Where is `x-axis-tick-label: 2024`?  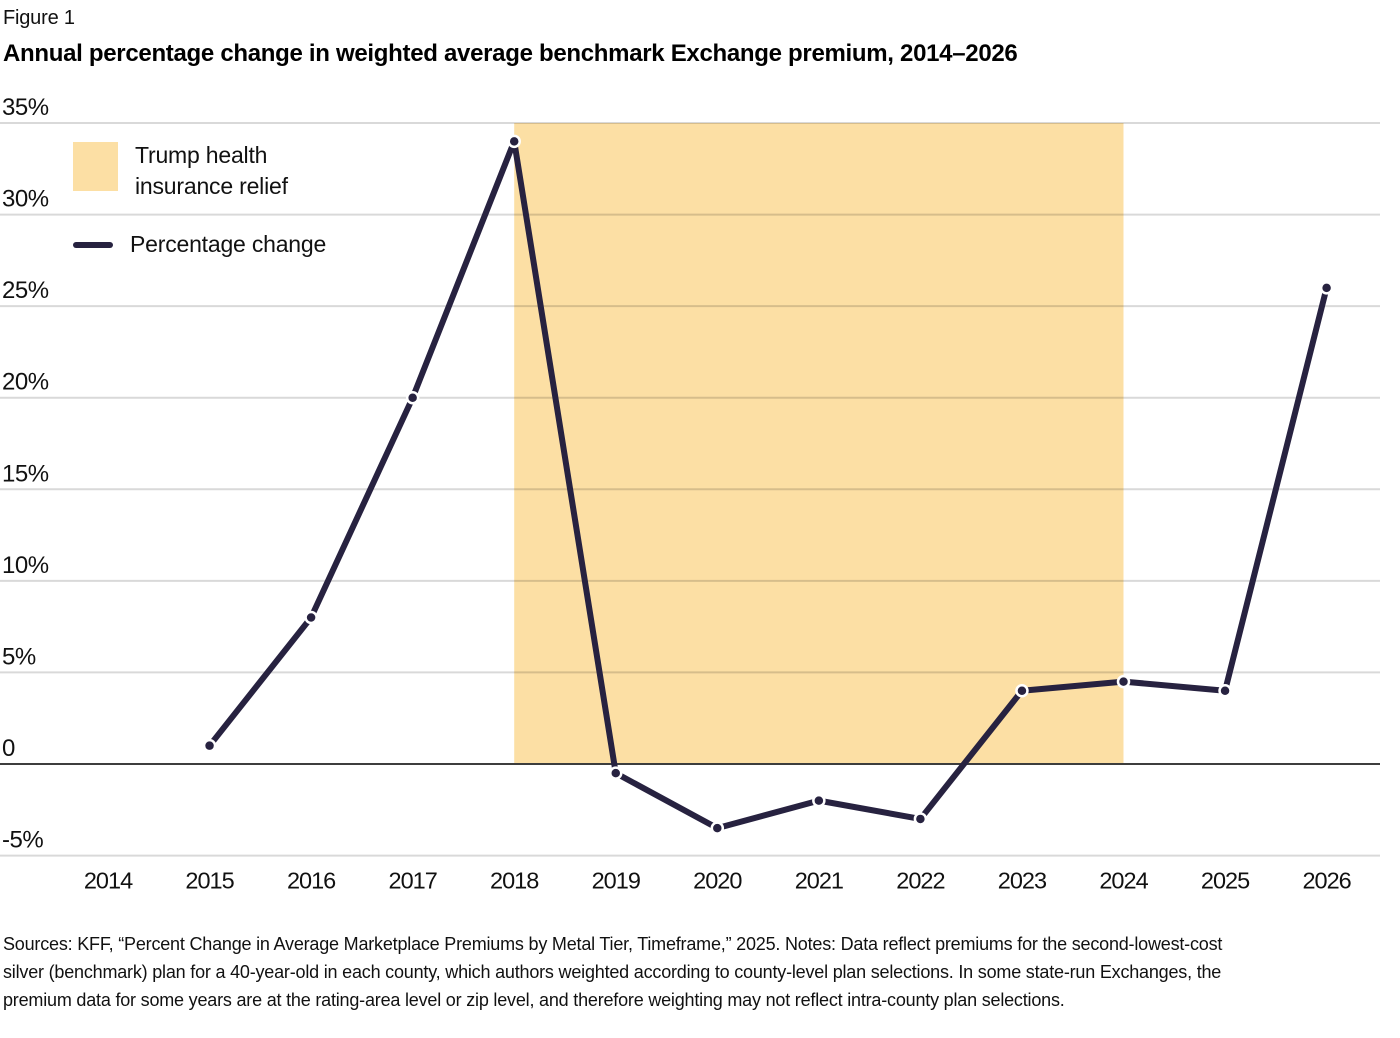
x-axis-tick-label: 2024 is located at coordinates (1123, 881).